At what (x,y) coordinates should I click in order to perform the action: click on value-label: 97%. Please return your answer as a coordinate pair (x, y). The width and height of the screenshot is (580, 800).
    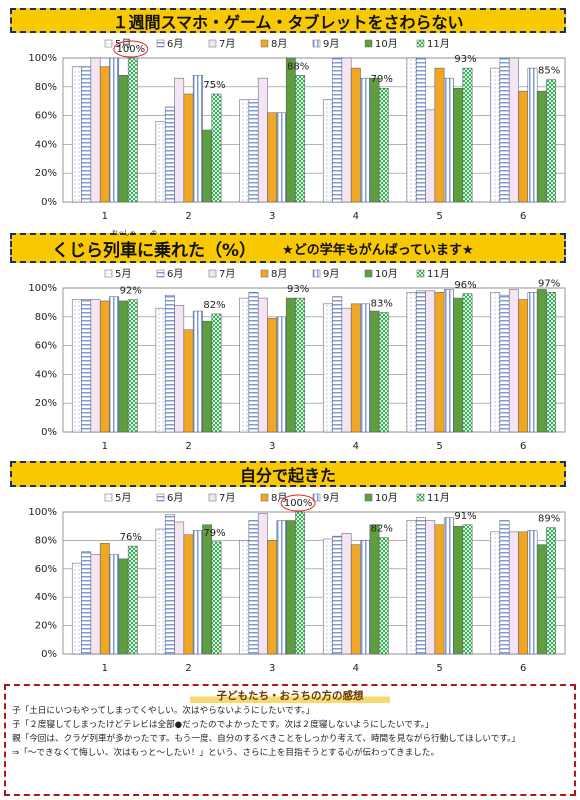
    Looking at the image, I should click on (549, 283).